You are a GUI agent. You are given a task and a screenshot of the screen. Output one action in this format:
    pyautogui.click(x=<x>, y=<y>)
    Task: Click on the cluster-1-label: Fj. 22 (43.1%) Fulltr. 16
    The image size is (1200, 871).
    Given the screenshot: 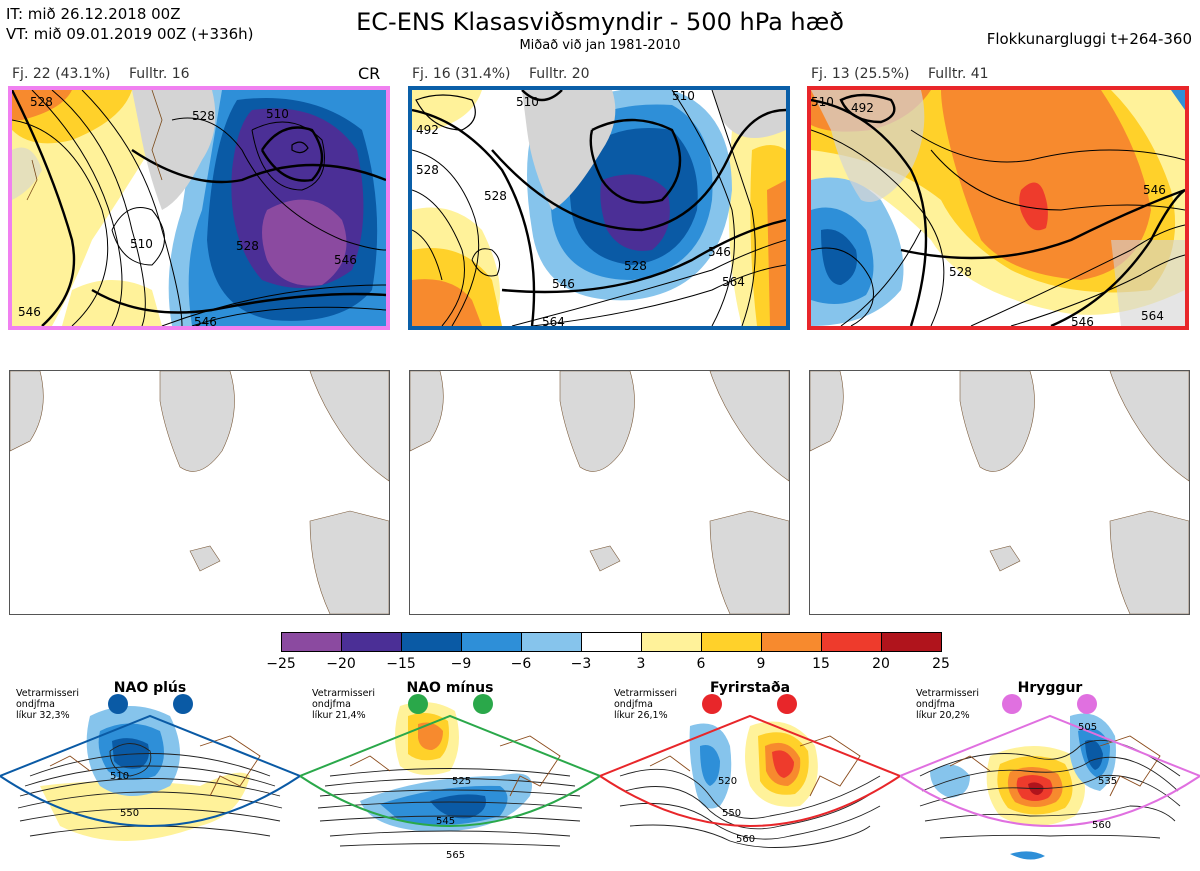 What is the action you would take?
    pyautogui.click(x=108, y=74)
    